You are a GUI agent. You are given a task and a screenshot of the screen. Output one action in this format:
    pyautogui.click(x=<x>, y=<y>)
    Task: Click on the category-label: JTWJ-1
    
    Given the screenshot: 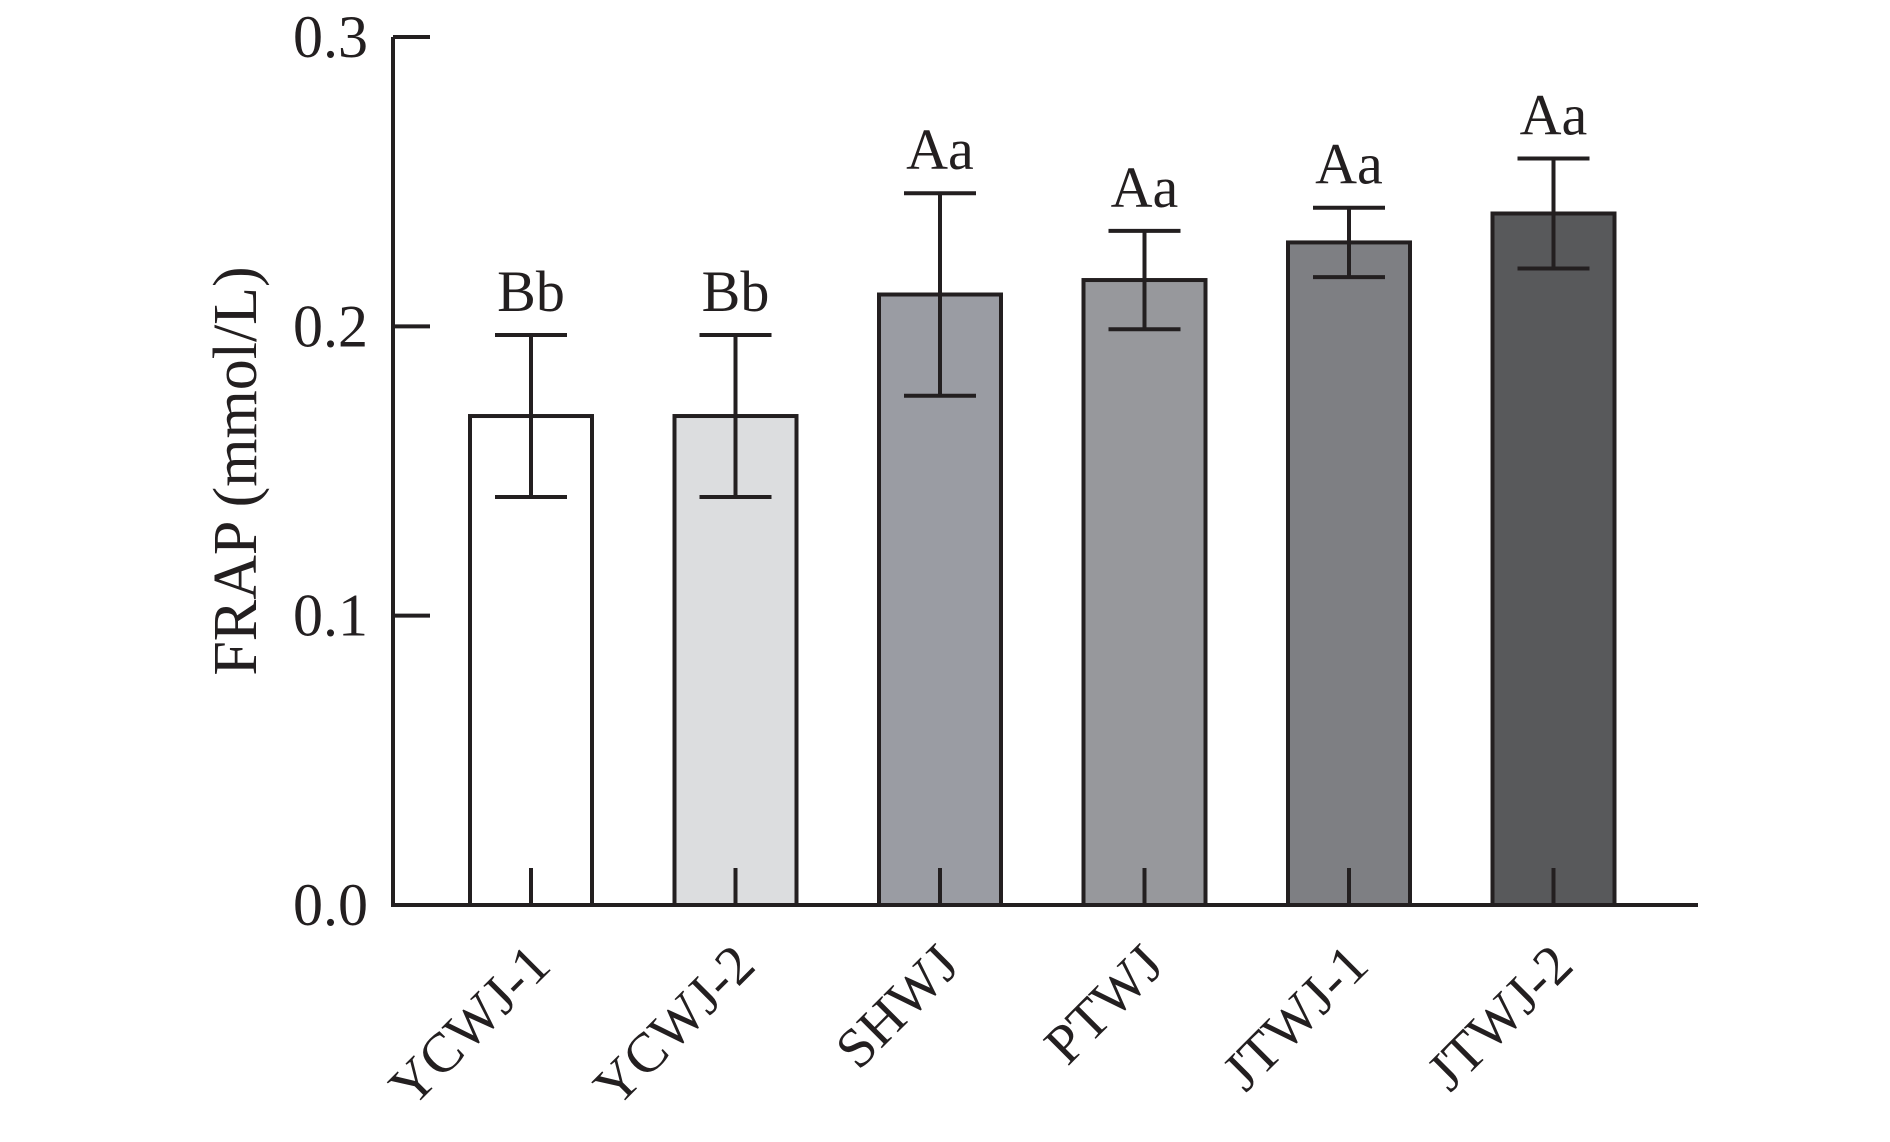 What is the action you would take?
    pyautogui.click(x=1295, y=1017)
    